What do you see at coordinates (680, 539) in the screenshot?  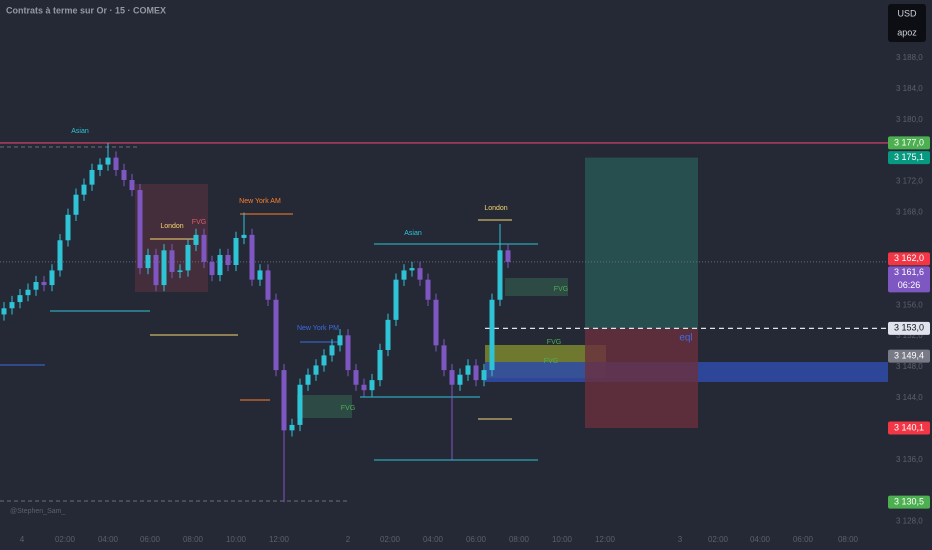 I see `x-tick-label: 3` at bounding box center [680, 539].